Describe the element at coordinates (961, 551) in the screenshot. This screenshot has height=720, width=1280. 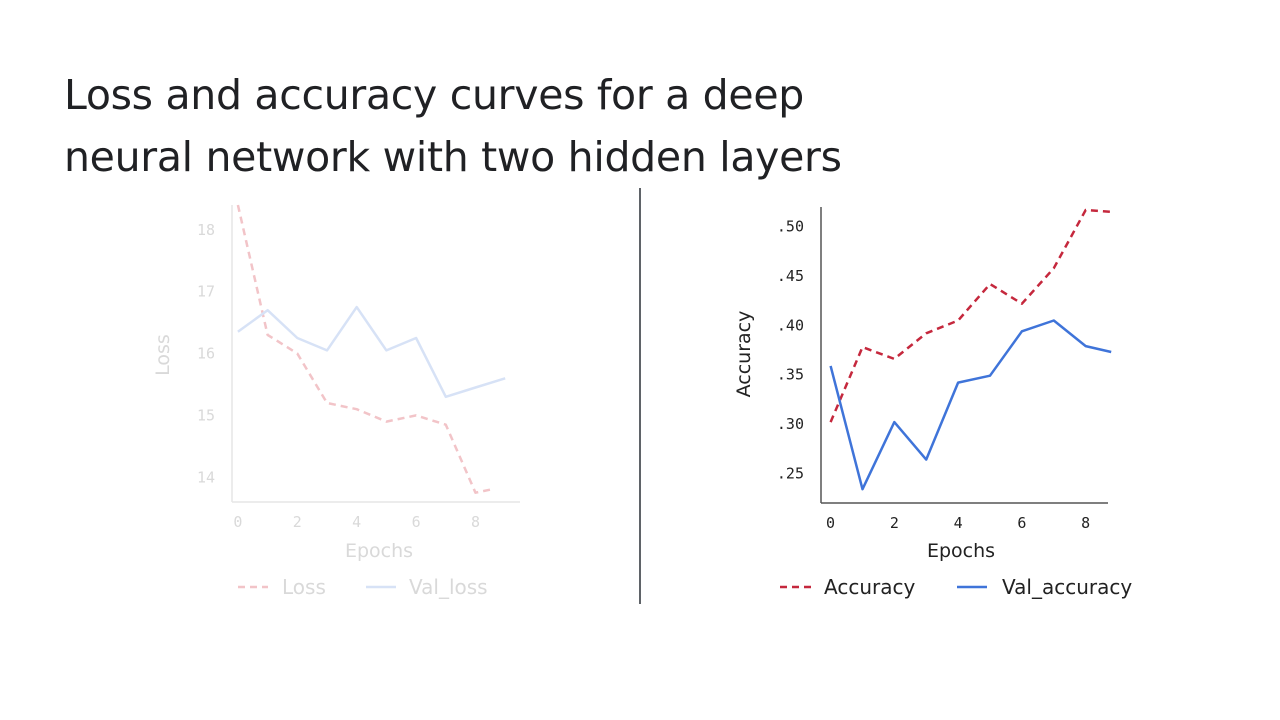
I see `accuracy-x-axis-title: Epochs` at that location.